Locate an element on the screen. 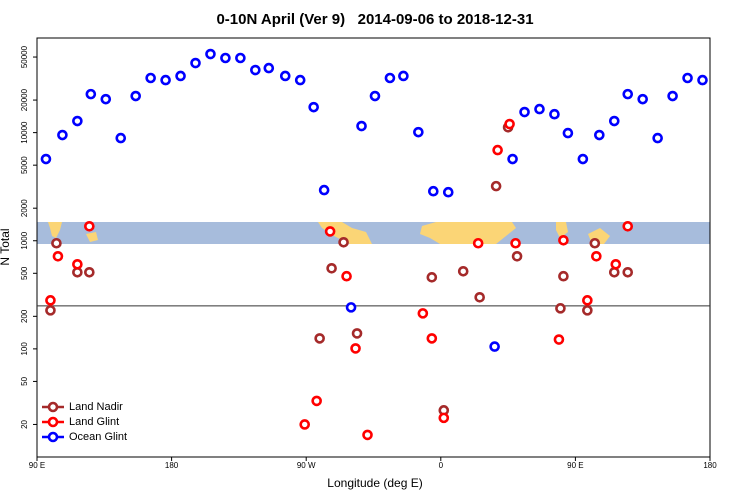 The image size is (750, 500). legend-label: Land Nadir is located at coordinates (96, 407).